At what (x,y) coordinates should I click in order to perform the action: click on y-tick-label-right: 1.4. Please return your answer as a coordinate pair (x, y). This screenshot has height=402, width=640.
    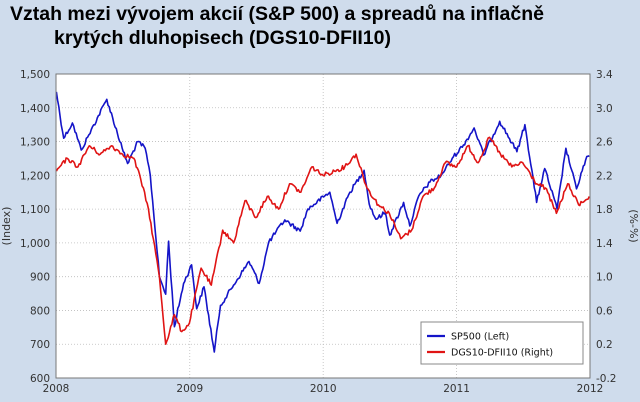
    Looking at the image, I should click on (604, 244).